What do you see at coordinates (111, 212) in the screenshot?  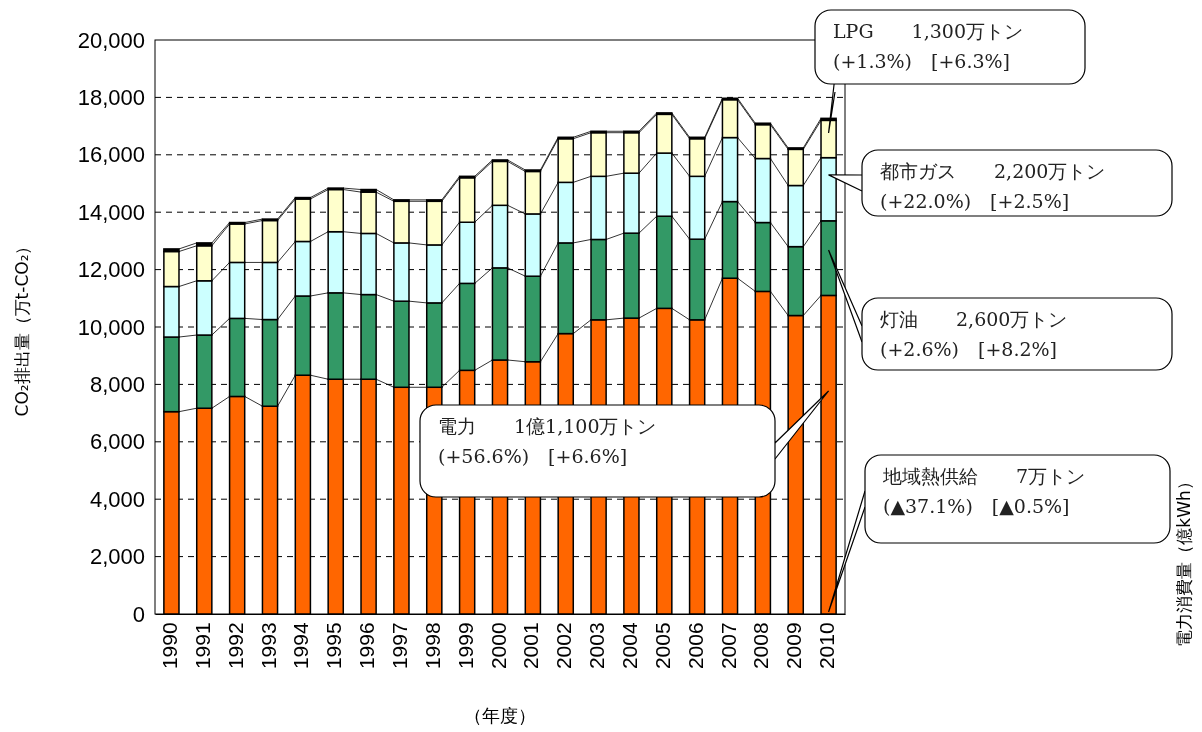 I see `y-tick-label: 14,000` at bounding box center [111, 212].